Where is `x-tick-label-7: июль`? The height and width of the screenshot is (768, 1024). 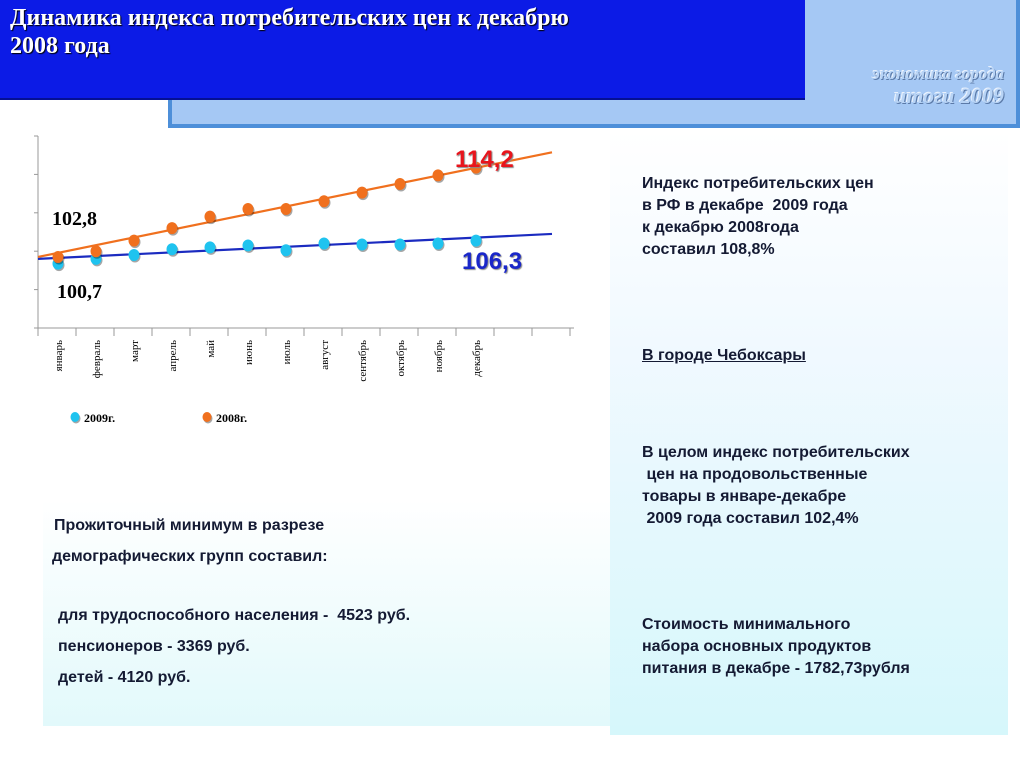 x-tick-label-7: июль is located at coordinates (287, 352).